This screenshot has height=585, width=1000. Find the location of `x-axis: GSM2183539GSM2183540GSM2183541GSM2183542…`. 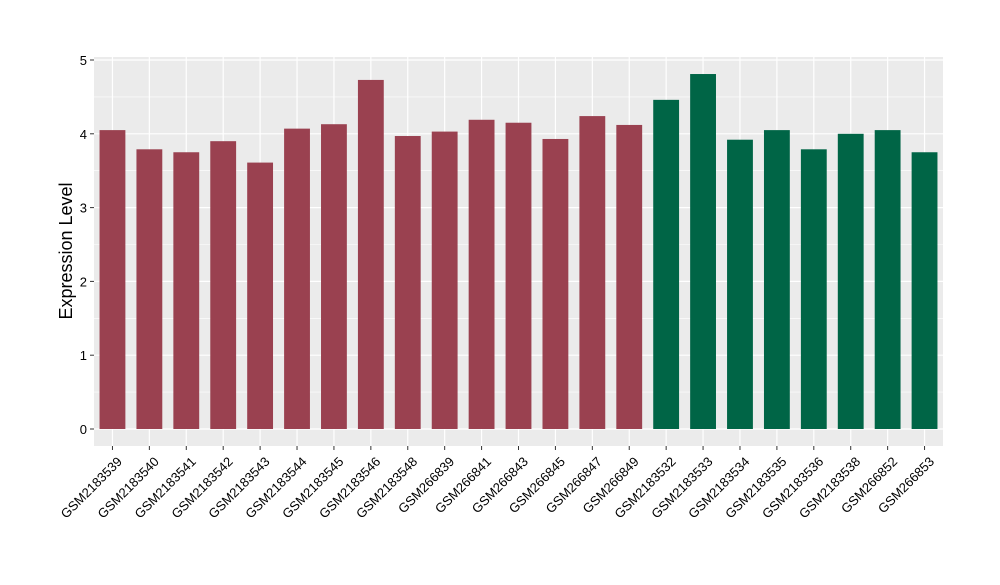

x-axis: GSM2183539GSM2183540GSM2183541GSM2183542… is located at coordinates (497, 483).